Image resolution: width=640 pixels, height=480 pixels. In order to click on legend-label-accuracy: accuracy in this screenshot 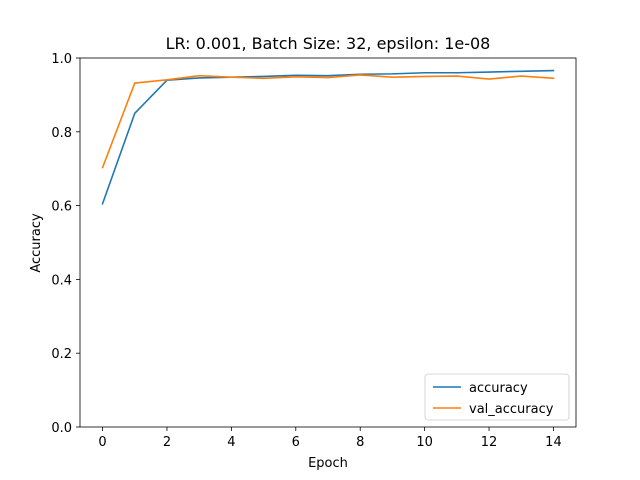, I will do `click(498, 388)`.